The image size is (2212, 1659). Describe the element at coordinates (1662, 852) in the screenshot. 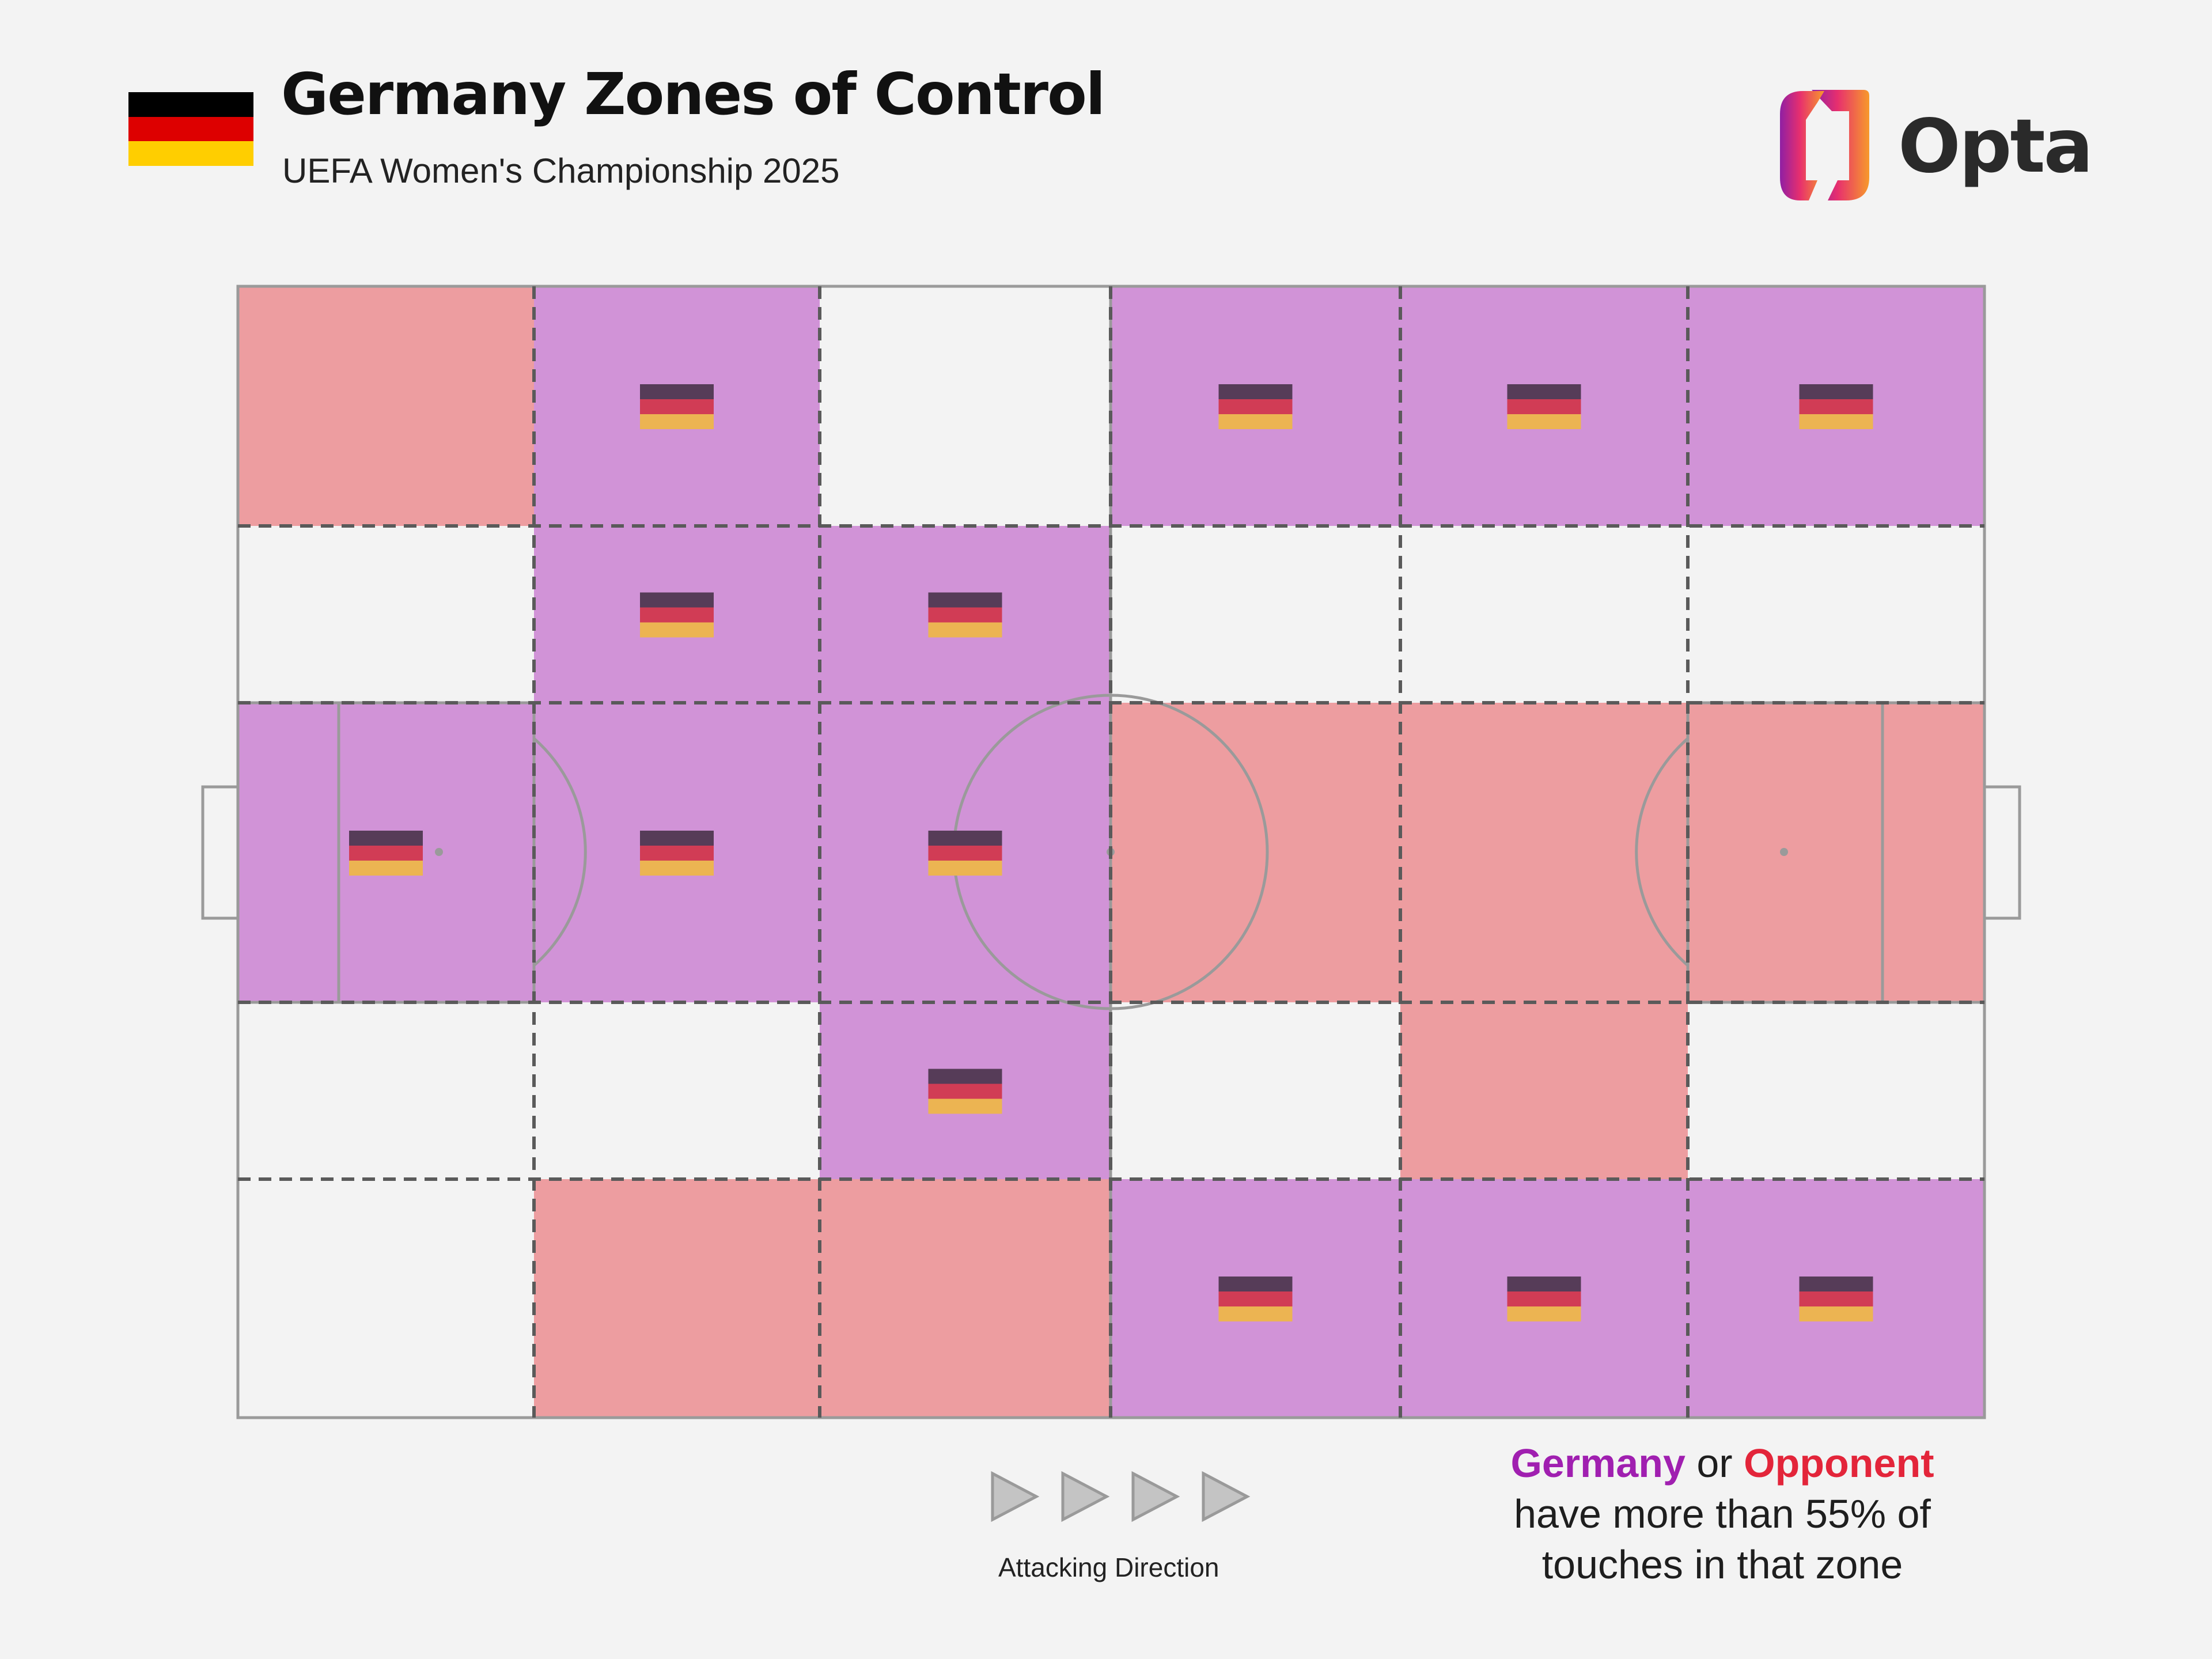

I see `right-penalty-arc` at that location.